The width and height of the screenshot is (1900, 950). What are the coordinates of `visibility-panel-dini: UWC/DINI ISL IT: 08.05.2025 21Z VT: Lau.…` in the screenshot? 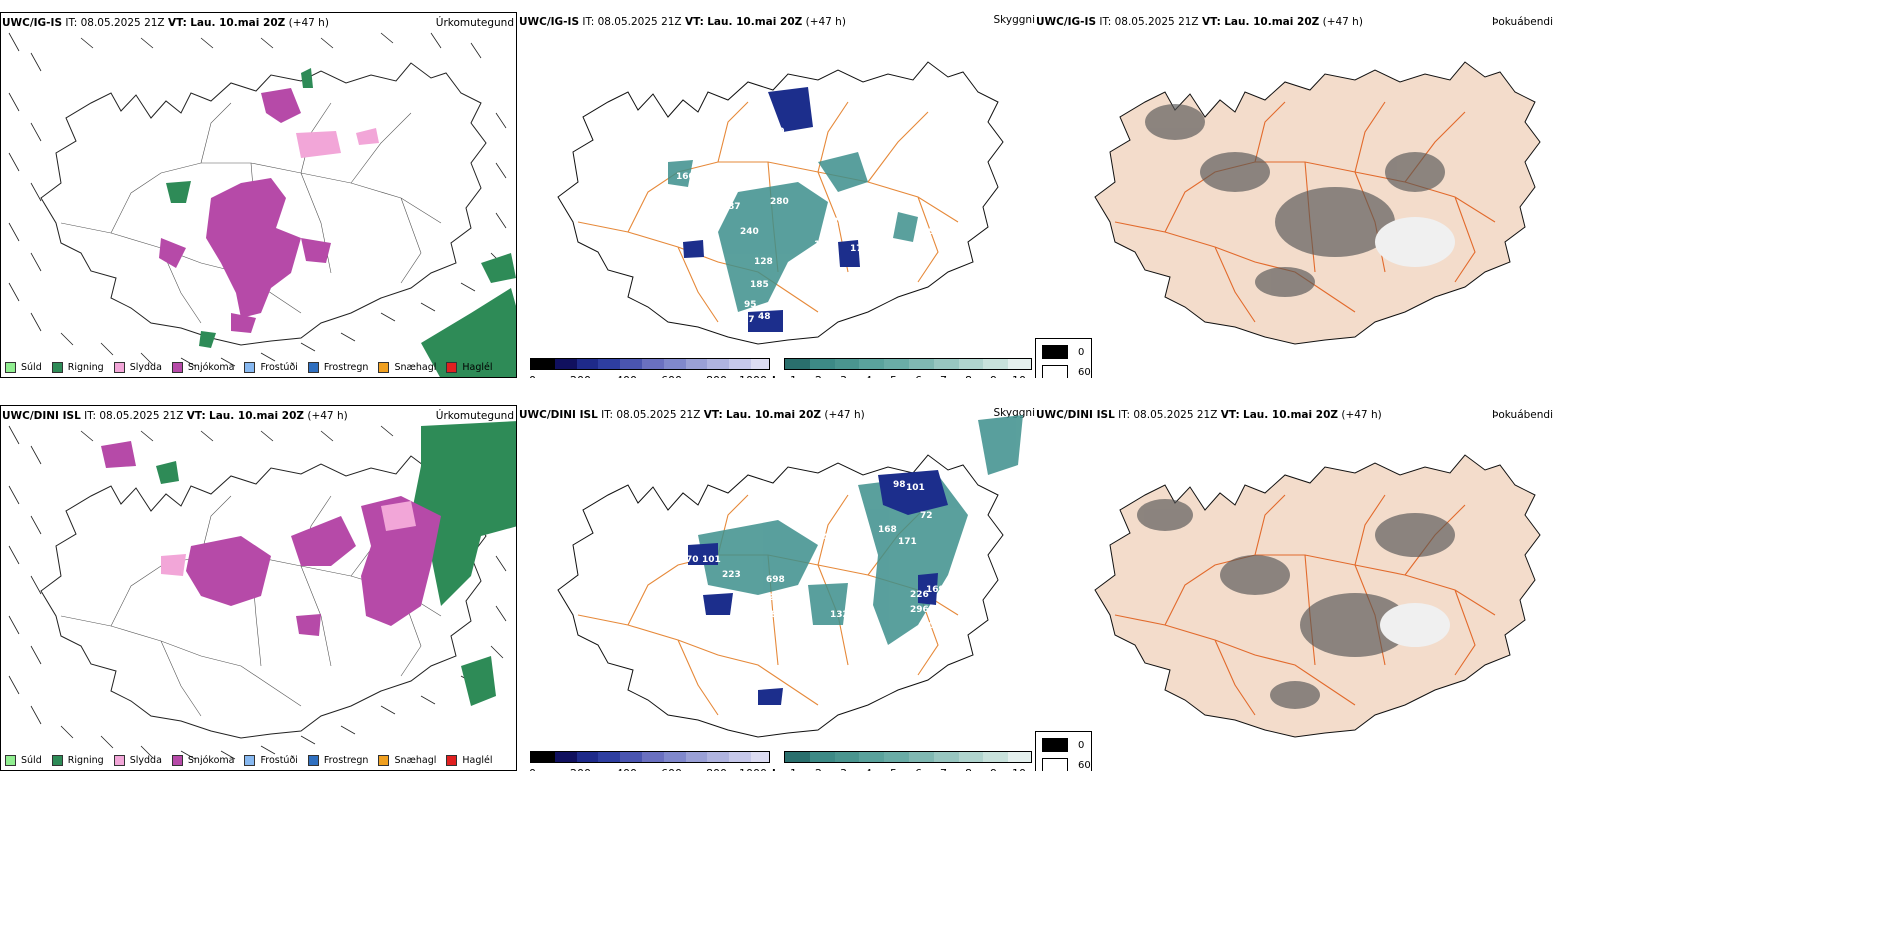 It's located at (776, 588).